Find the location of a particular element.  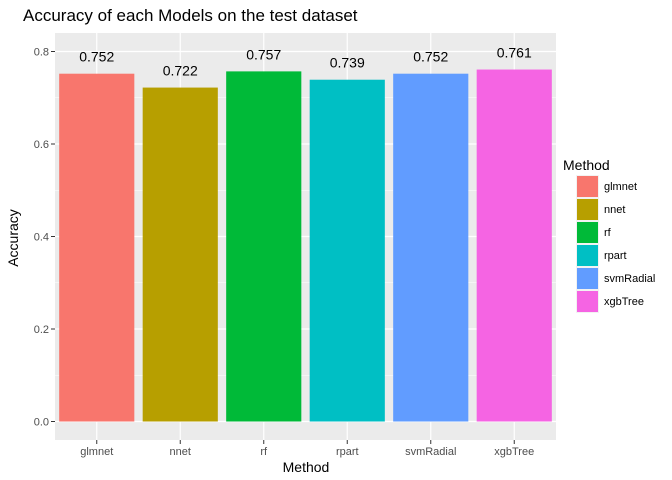

y-axis-ticks: 0.0 0.2 0.4 0.6 0.8 is located at coordinates (44, 238).